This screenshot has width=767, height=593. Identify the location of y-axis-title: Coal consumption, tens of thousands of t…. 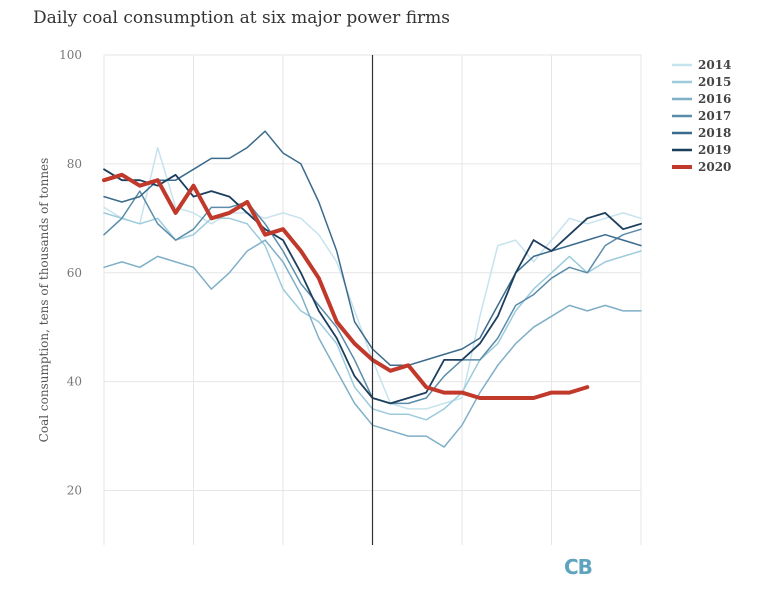
(44, 300).